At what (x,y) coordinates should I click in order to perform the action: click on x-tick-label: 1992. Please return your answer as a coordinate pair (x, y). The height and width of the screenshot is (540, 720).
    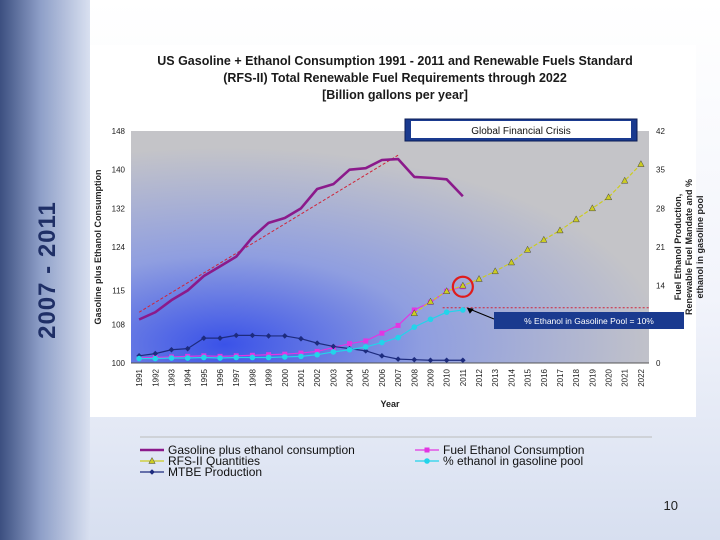
    Looking at the image, I should click on (155, 377).